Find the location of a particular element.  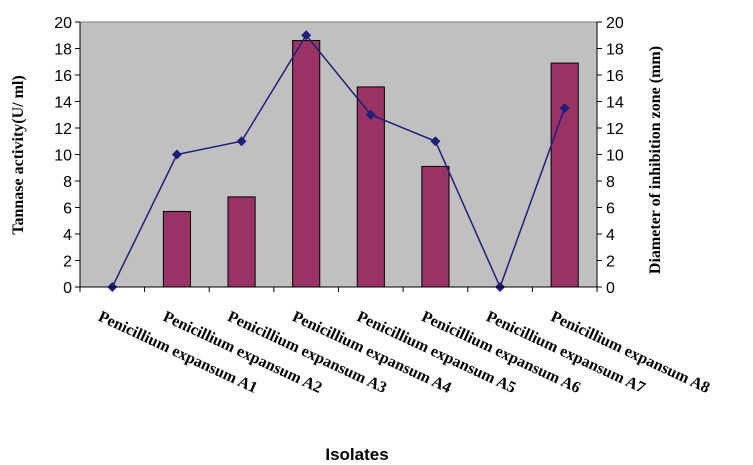

right-y-tick-label: 0 is located at coordinates (610, 288).